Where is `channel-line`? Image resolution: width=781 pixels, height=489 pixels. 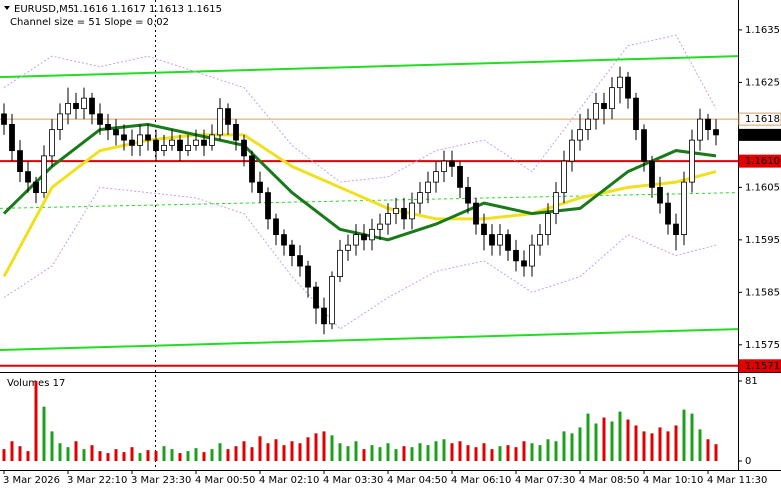
channel-line is located at coordinates (369, 340).